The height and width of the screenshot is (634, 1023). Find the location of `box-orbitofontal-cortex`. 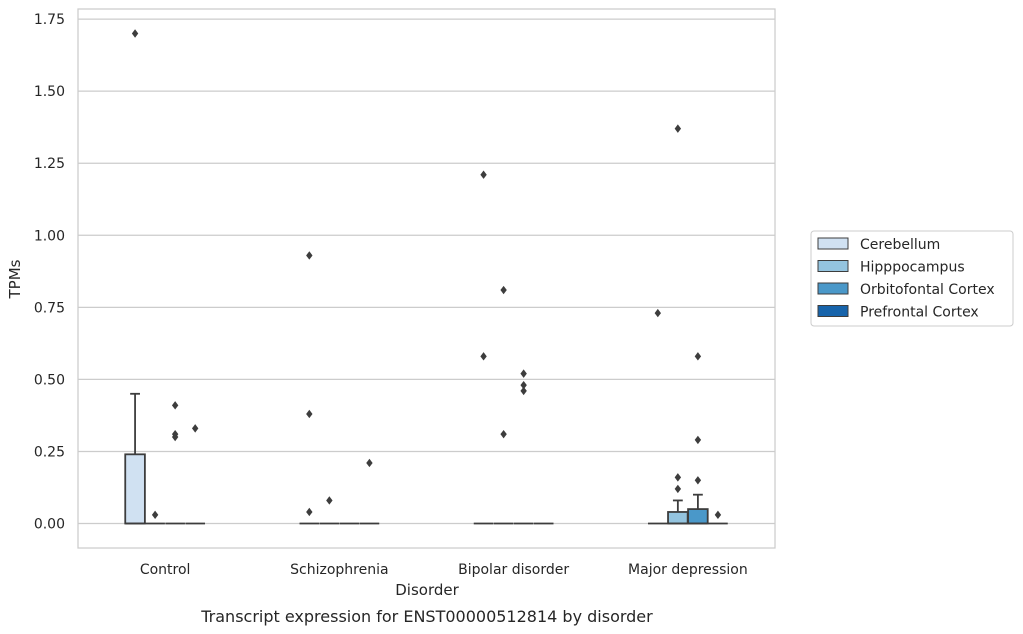

box-orbitofontal-cortex is located at coordinates (698, 509).